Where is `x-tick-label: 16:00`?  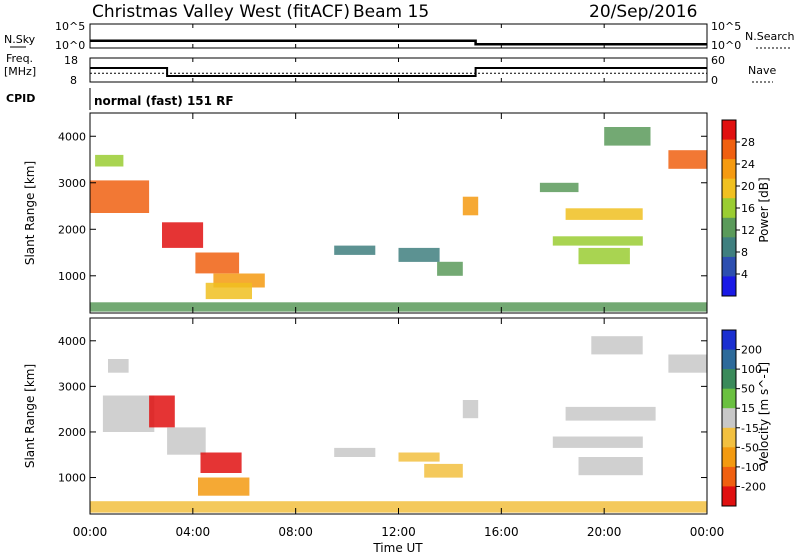 x-tick-label: 16:00 is located at coordinates (501, 532).